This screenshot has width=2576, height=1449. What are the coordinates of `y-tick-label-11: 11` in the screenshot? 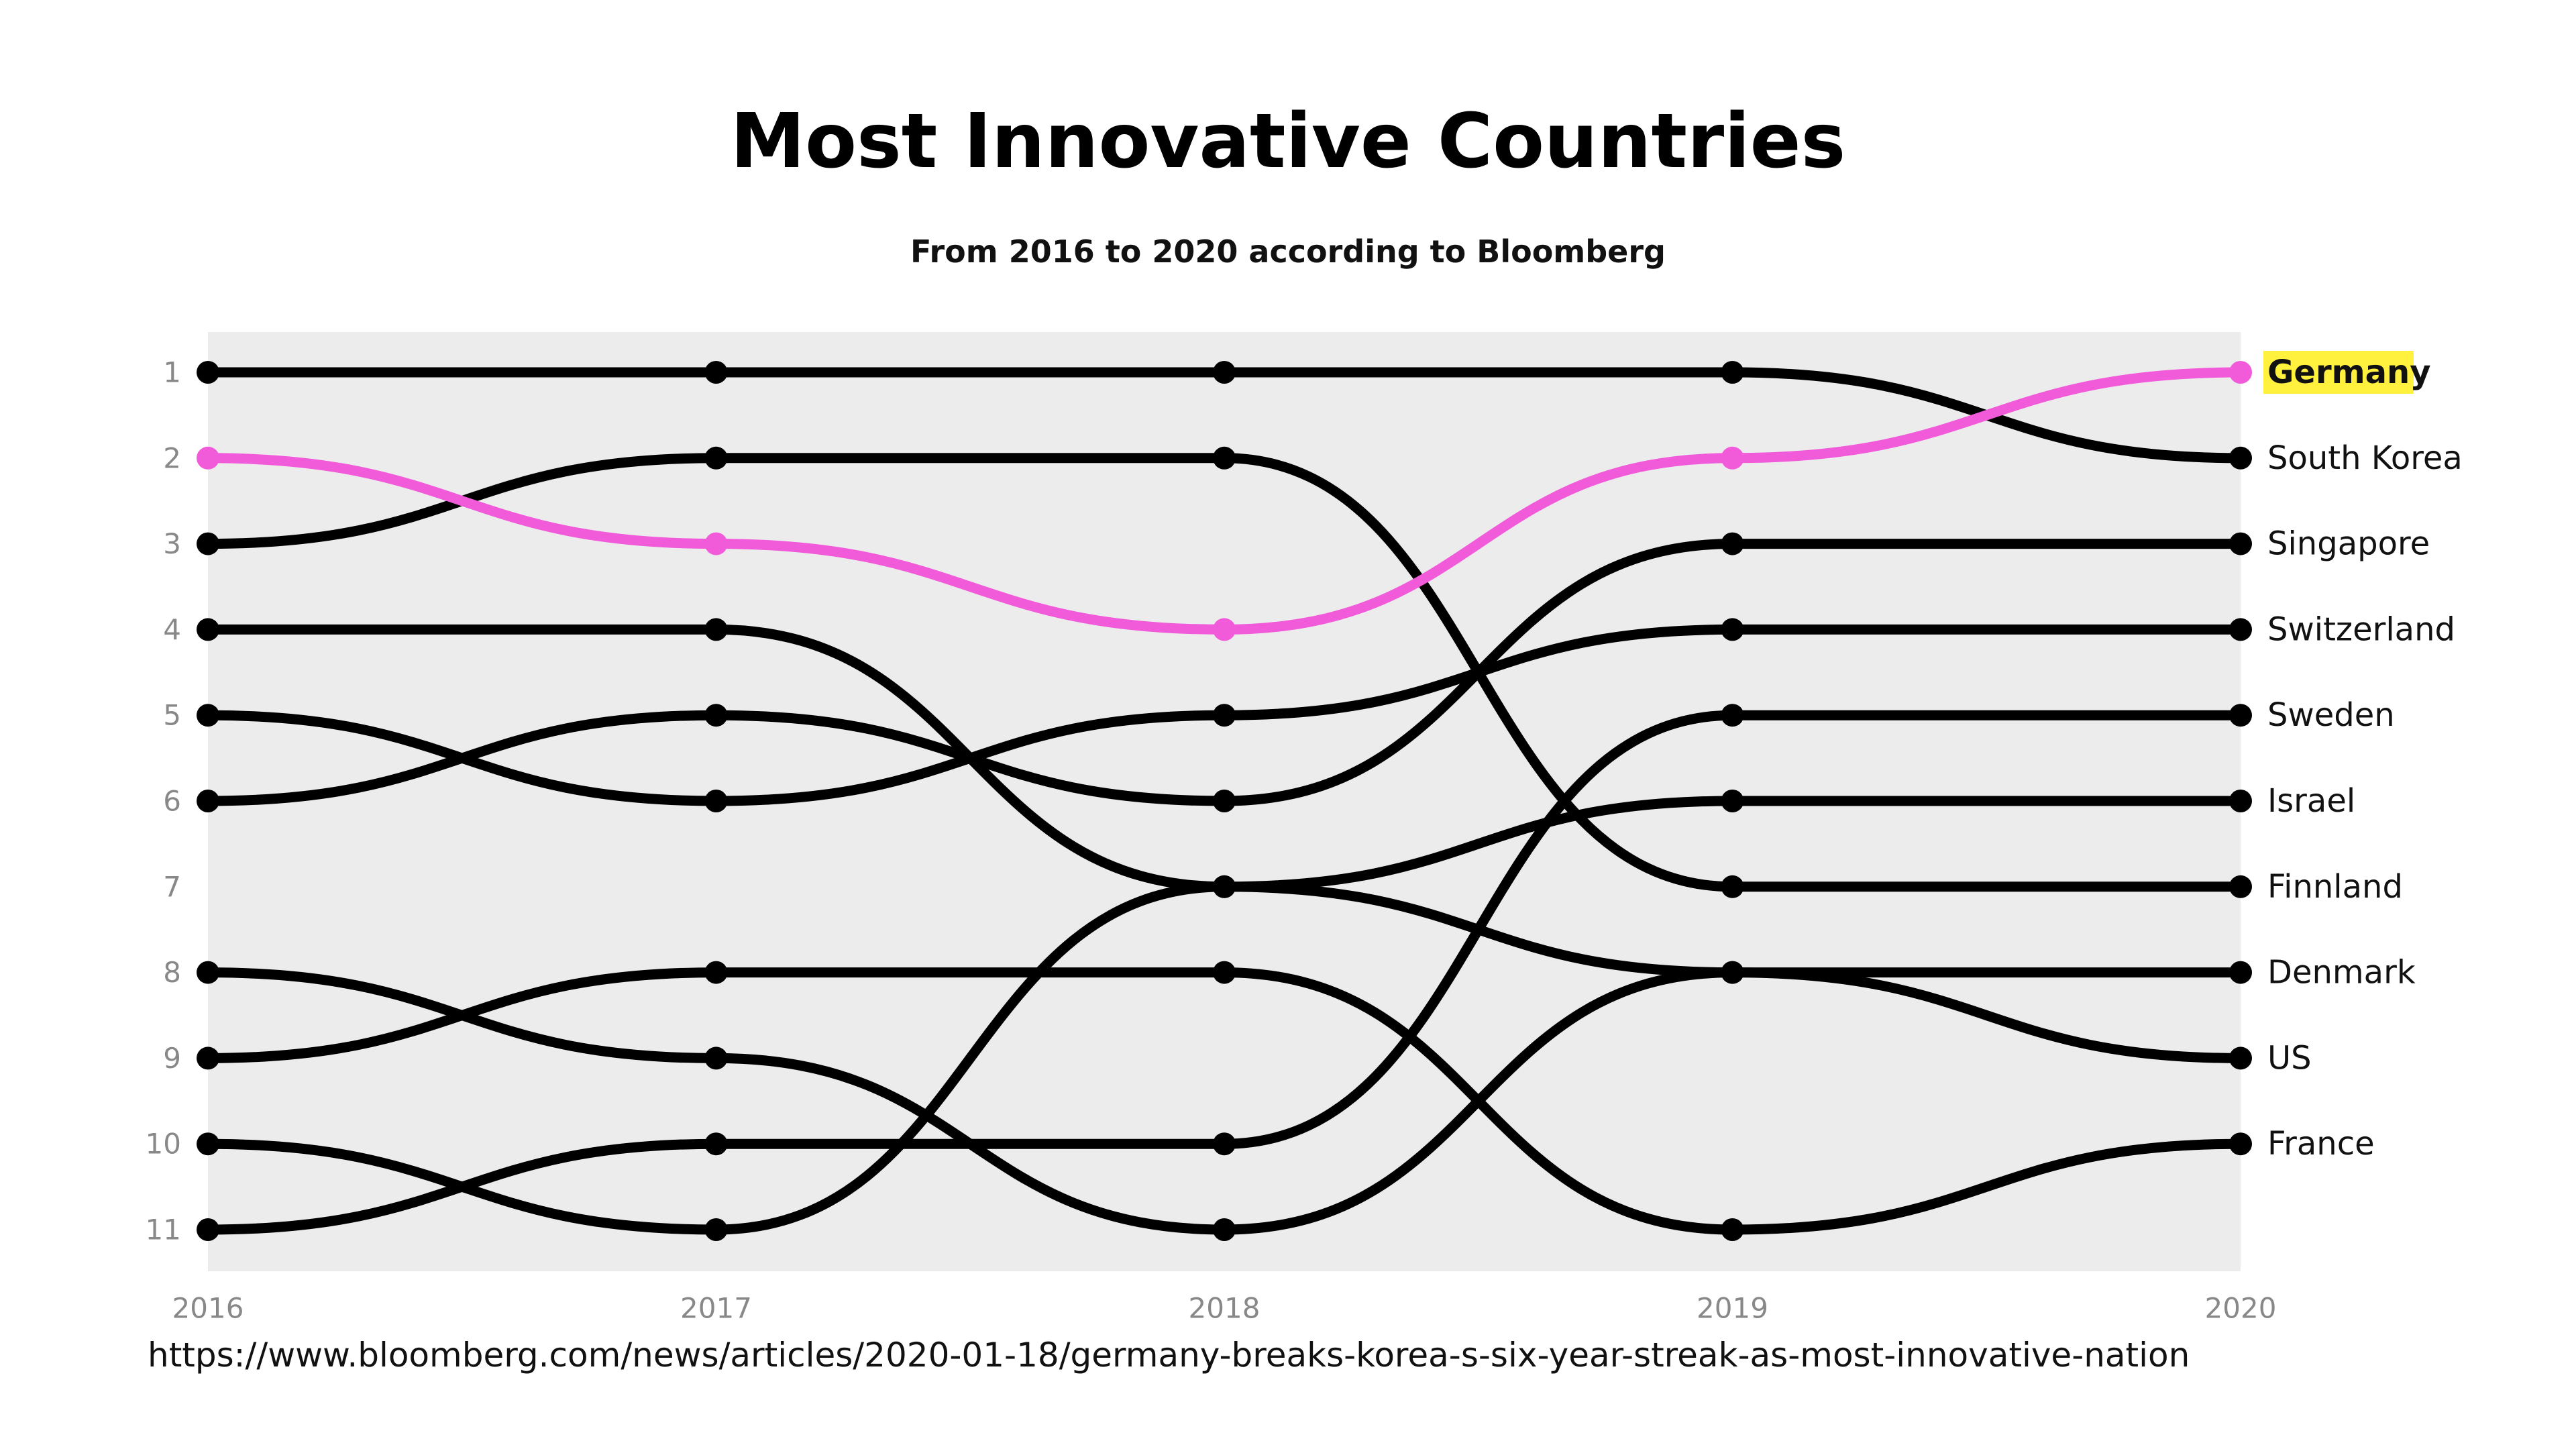 It's located at (163, 1230).